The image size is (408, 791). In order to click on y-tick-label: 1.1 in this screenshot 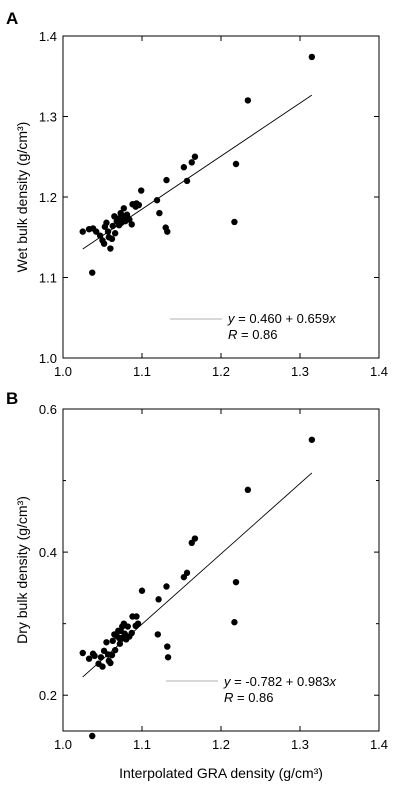, I will do `click(48, 278)`.